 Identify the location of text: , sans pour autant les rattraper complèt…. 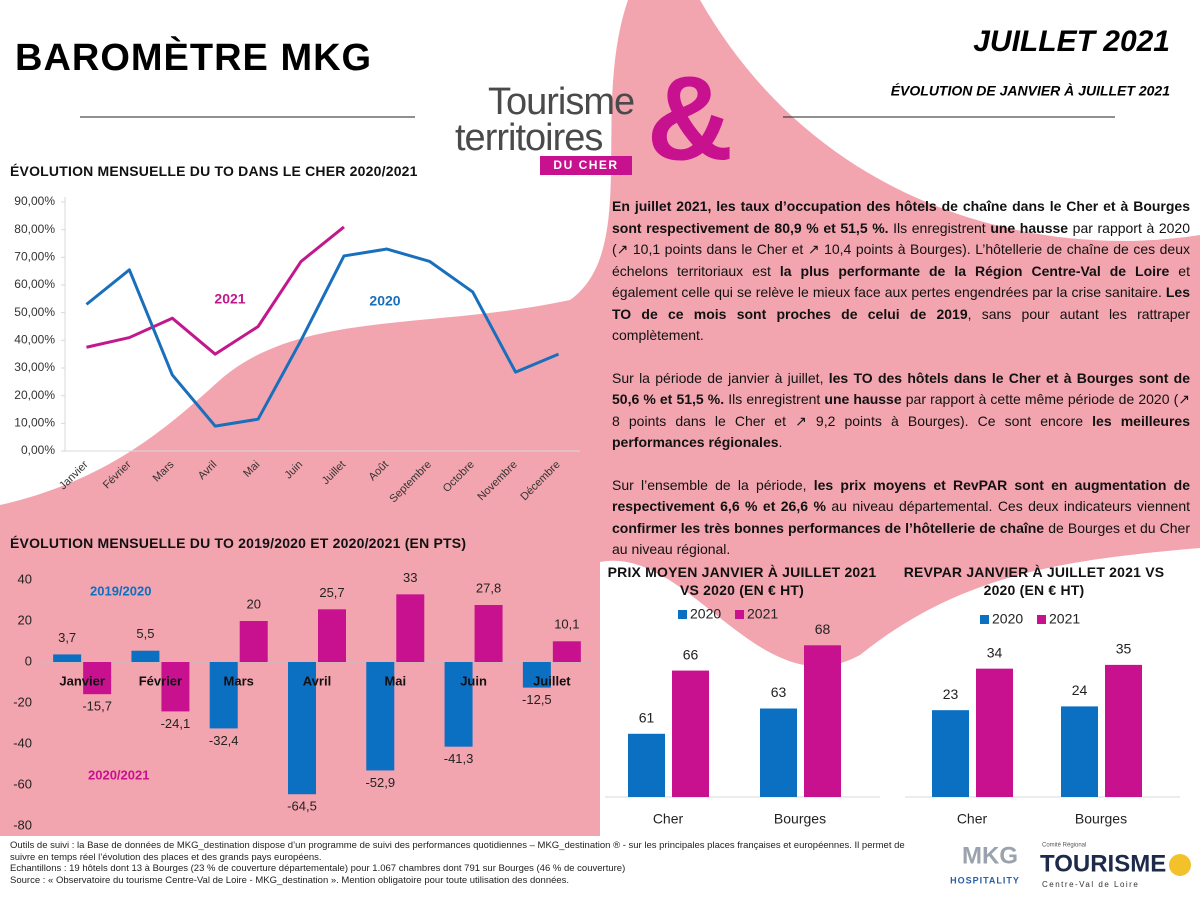
(901, 324).